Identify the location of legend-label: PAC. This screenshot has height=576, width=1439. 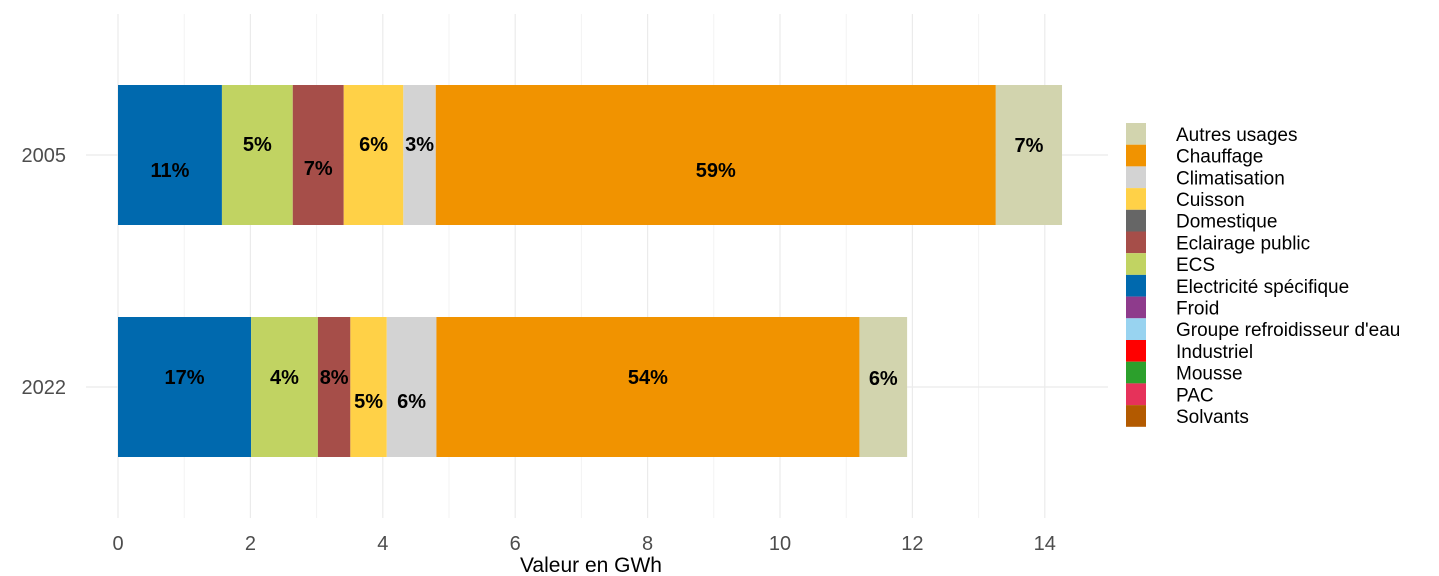
(1195, 395).